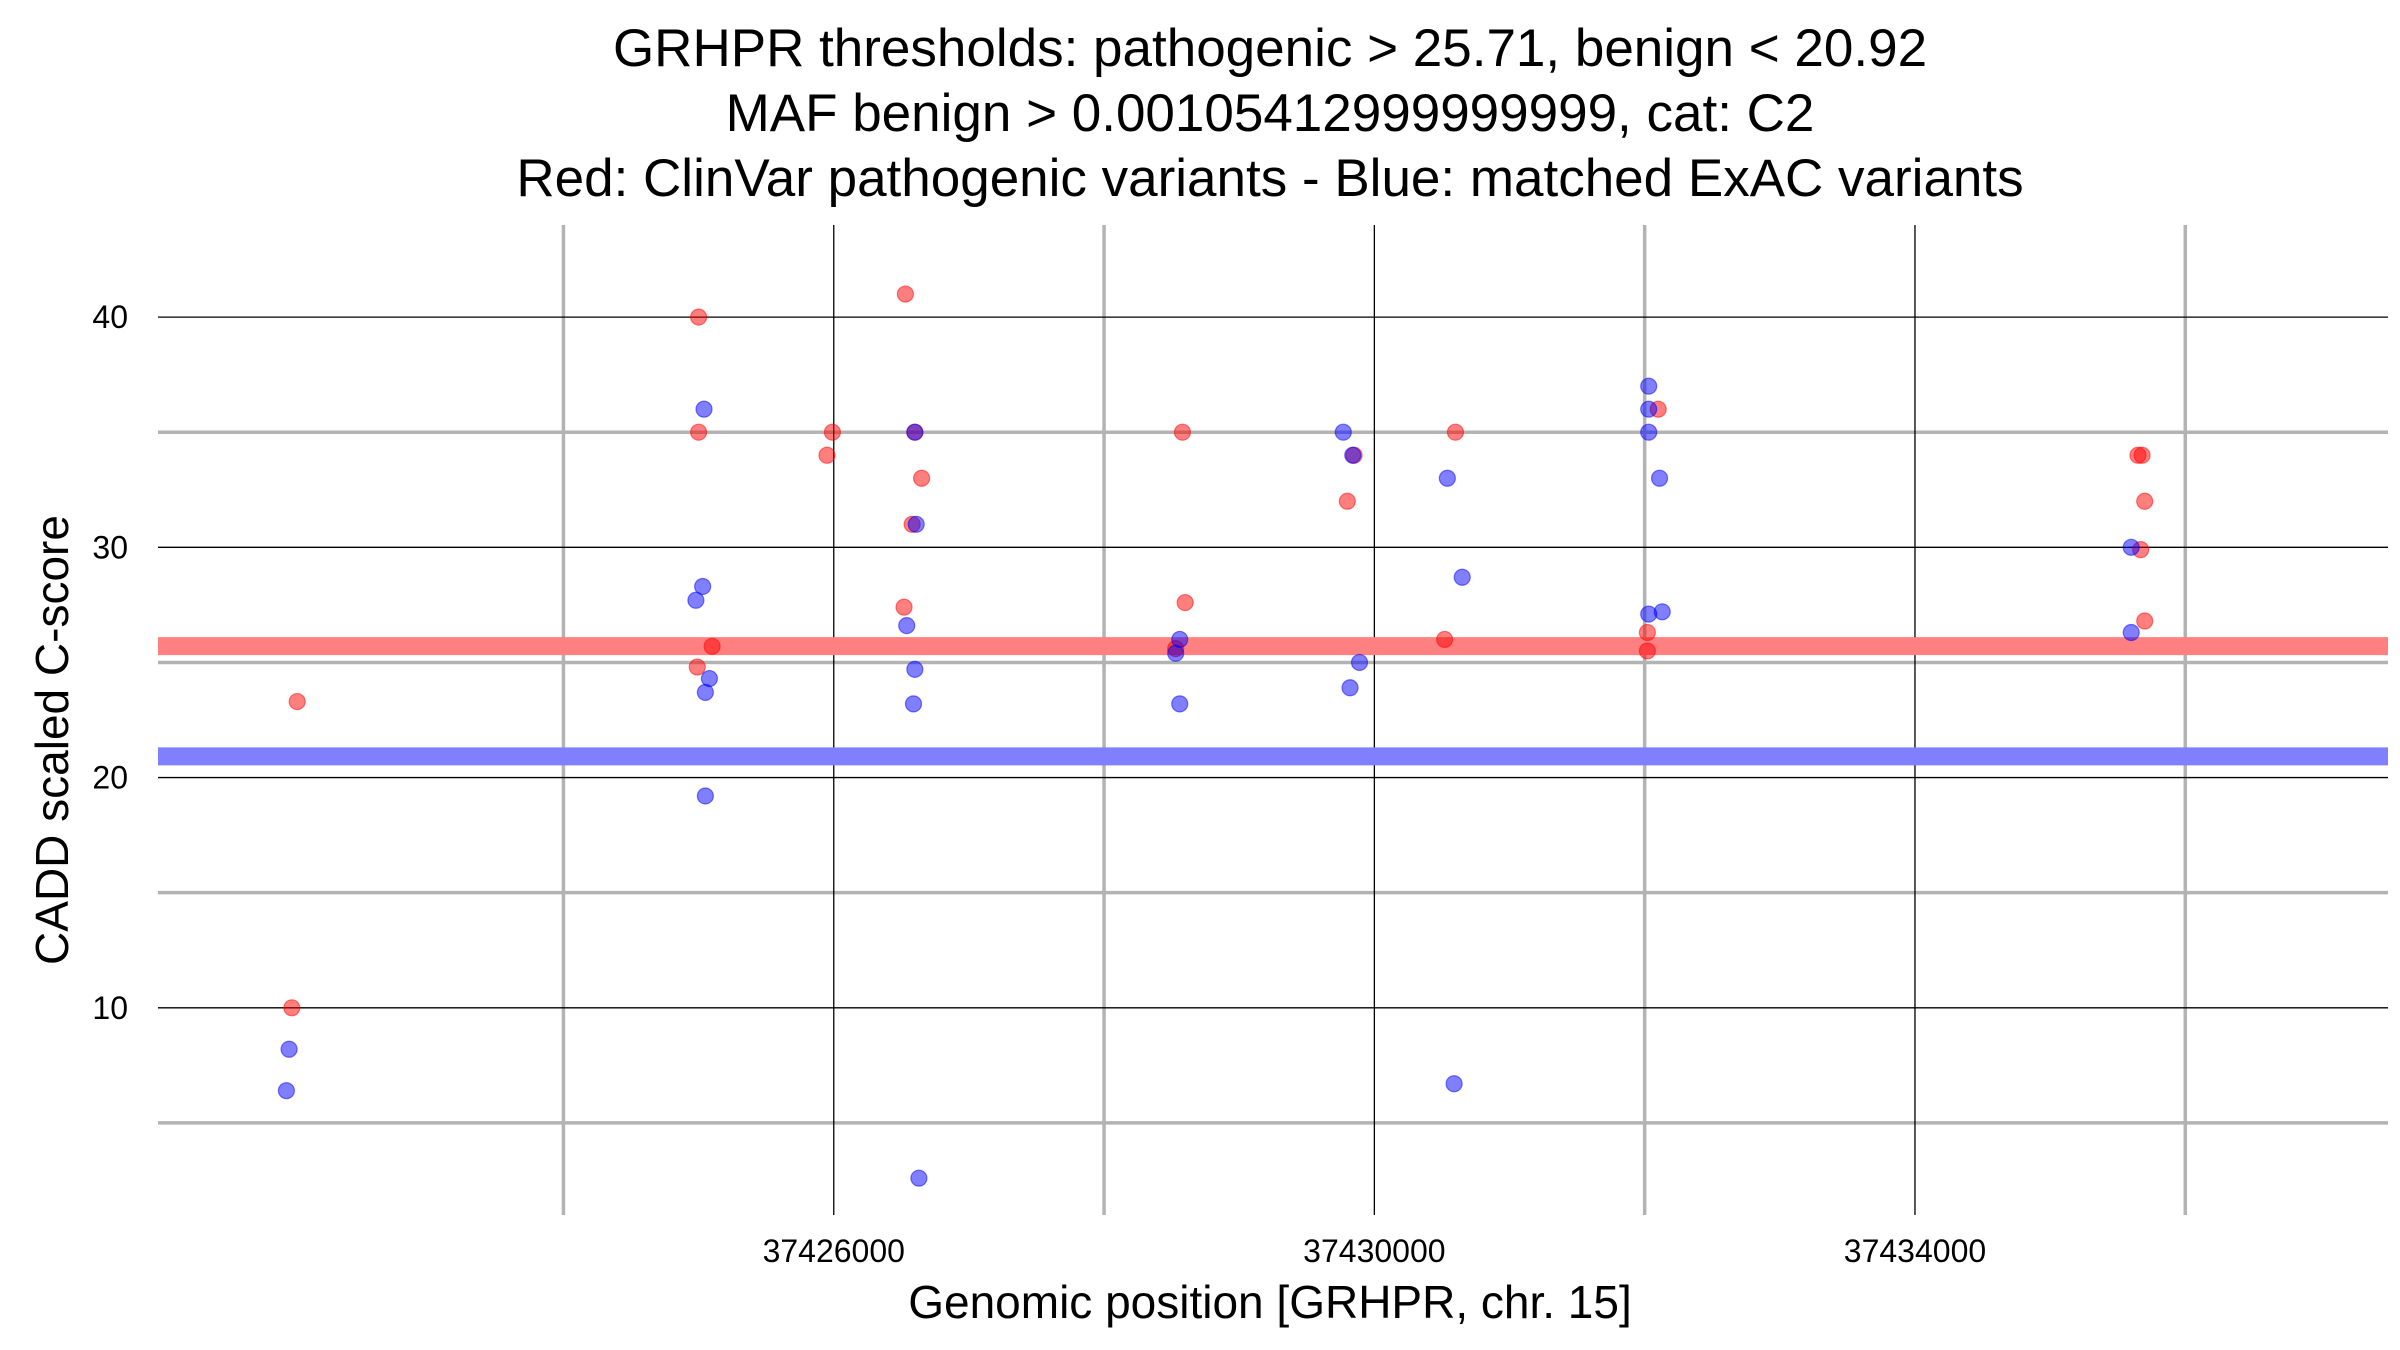  I want to click on threshold-lines, so click(1273, 701).